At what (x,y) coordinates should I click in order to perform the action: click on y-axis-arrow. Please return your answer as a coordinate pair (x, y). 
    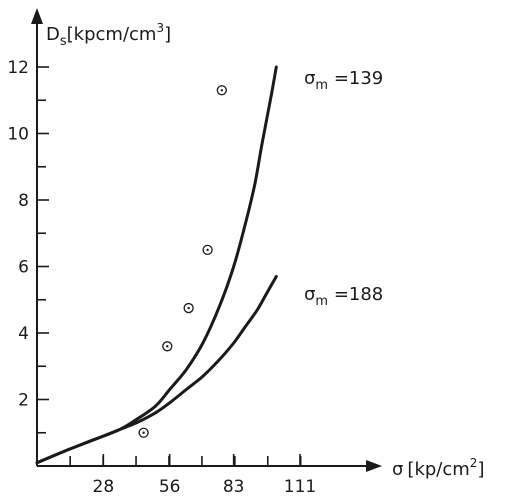
    Looking at the image, I should click on (37, 16).